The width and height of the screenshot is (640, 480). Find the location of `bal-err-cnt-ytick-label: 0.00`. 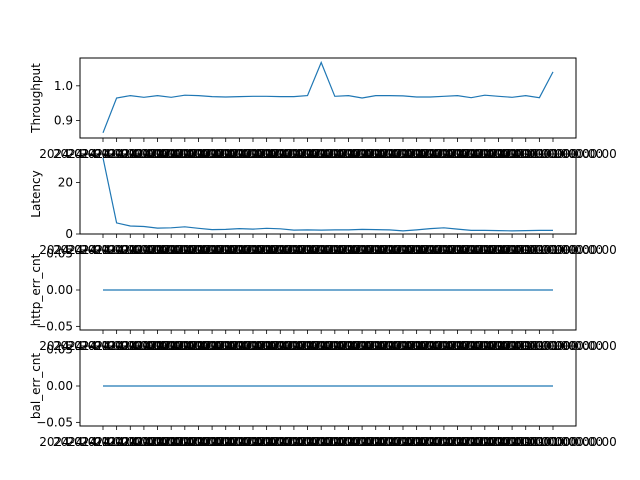

bal-err-cnt-ytick-label: 0.00 is located at coordinates (59, 386).